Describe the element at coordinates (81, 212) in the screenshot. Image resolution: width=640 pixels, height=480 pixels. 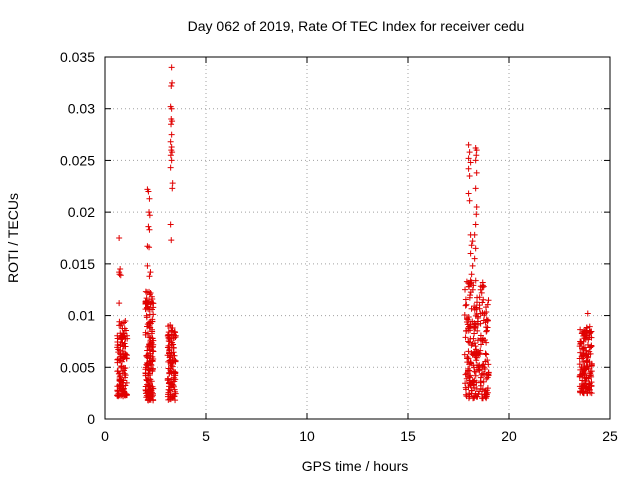
I see `y-tick-label: 0.02` at that location.